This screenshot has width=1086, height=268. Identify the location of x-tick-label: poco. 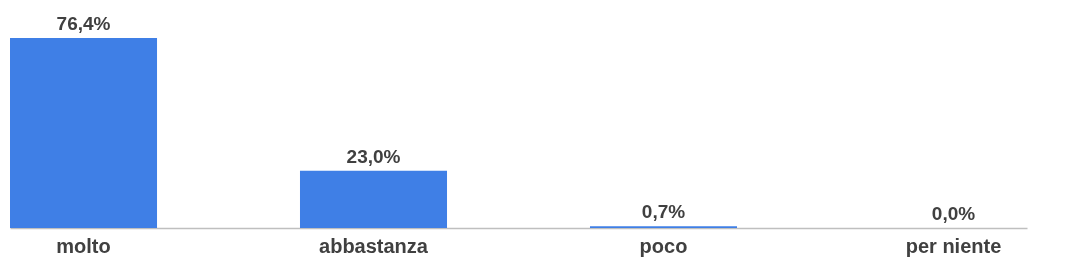
(663, 245).